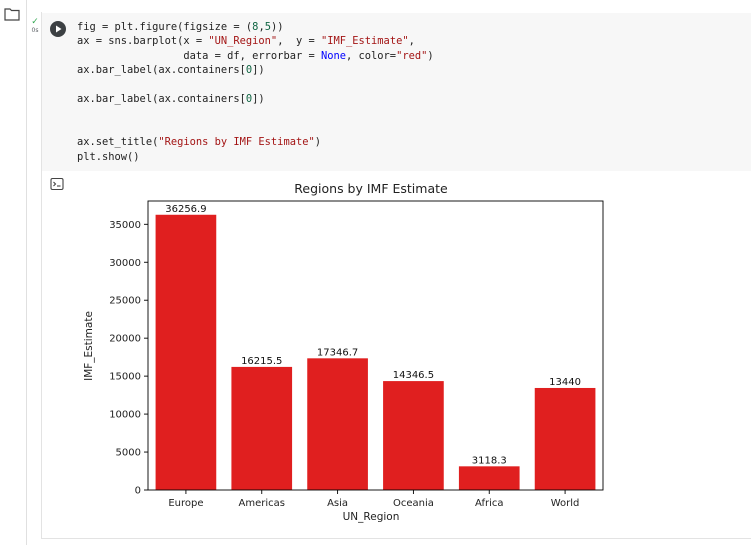 This screenshot has height=545, width=751. Describe the element at coordinates (128, 453) in the screenshot. I see `y-tick-label: 5000` at that location.